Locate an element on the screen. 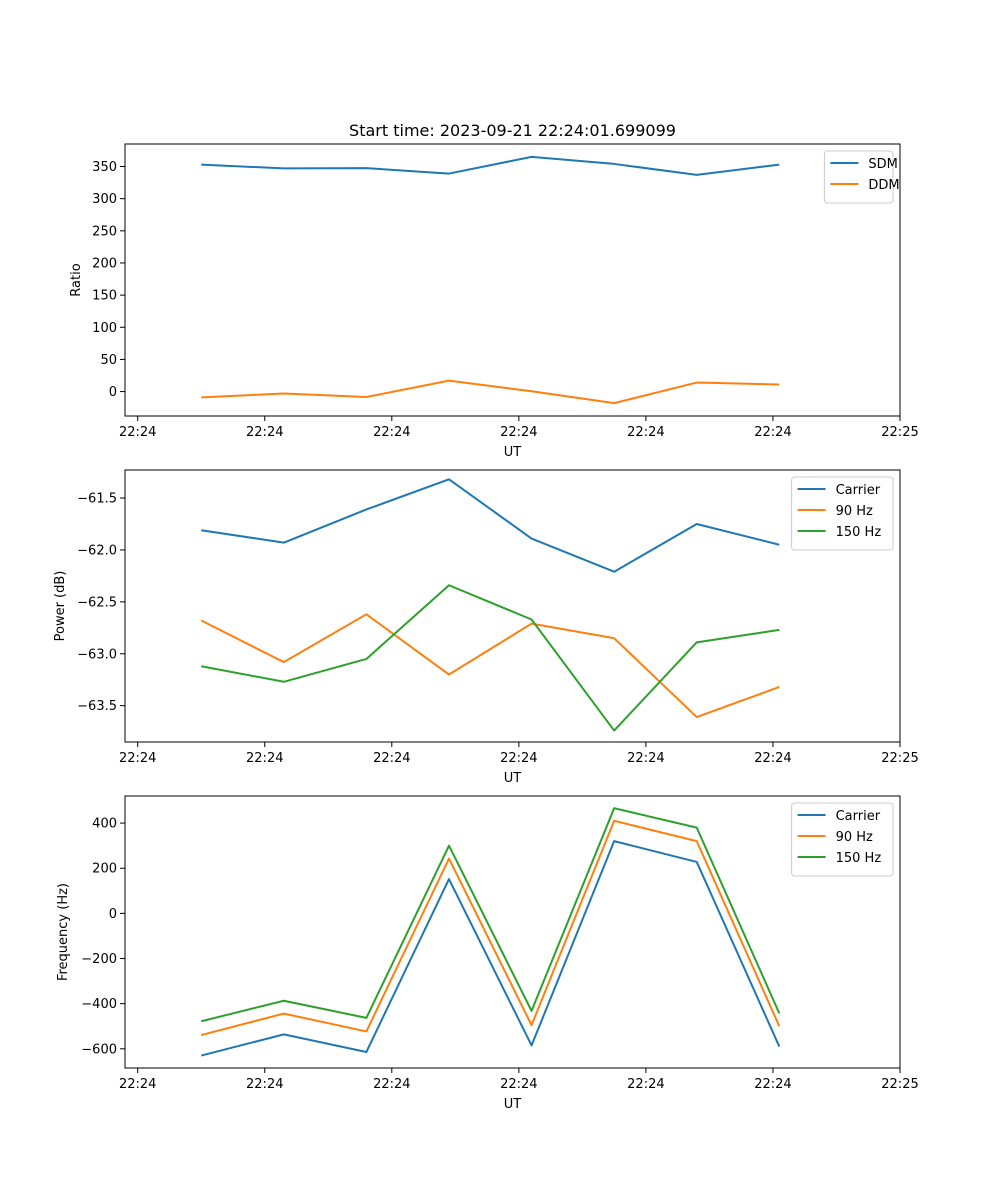 This screenshot has height=1200, width=1000. y-tick-label: 250 is located at coordinates (104, 231).